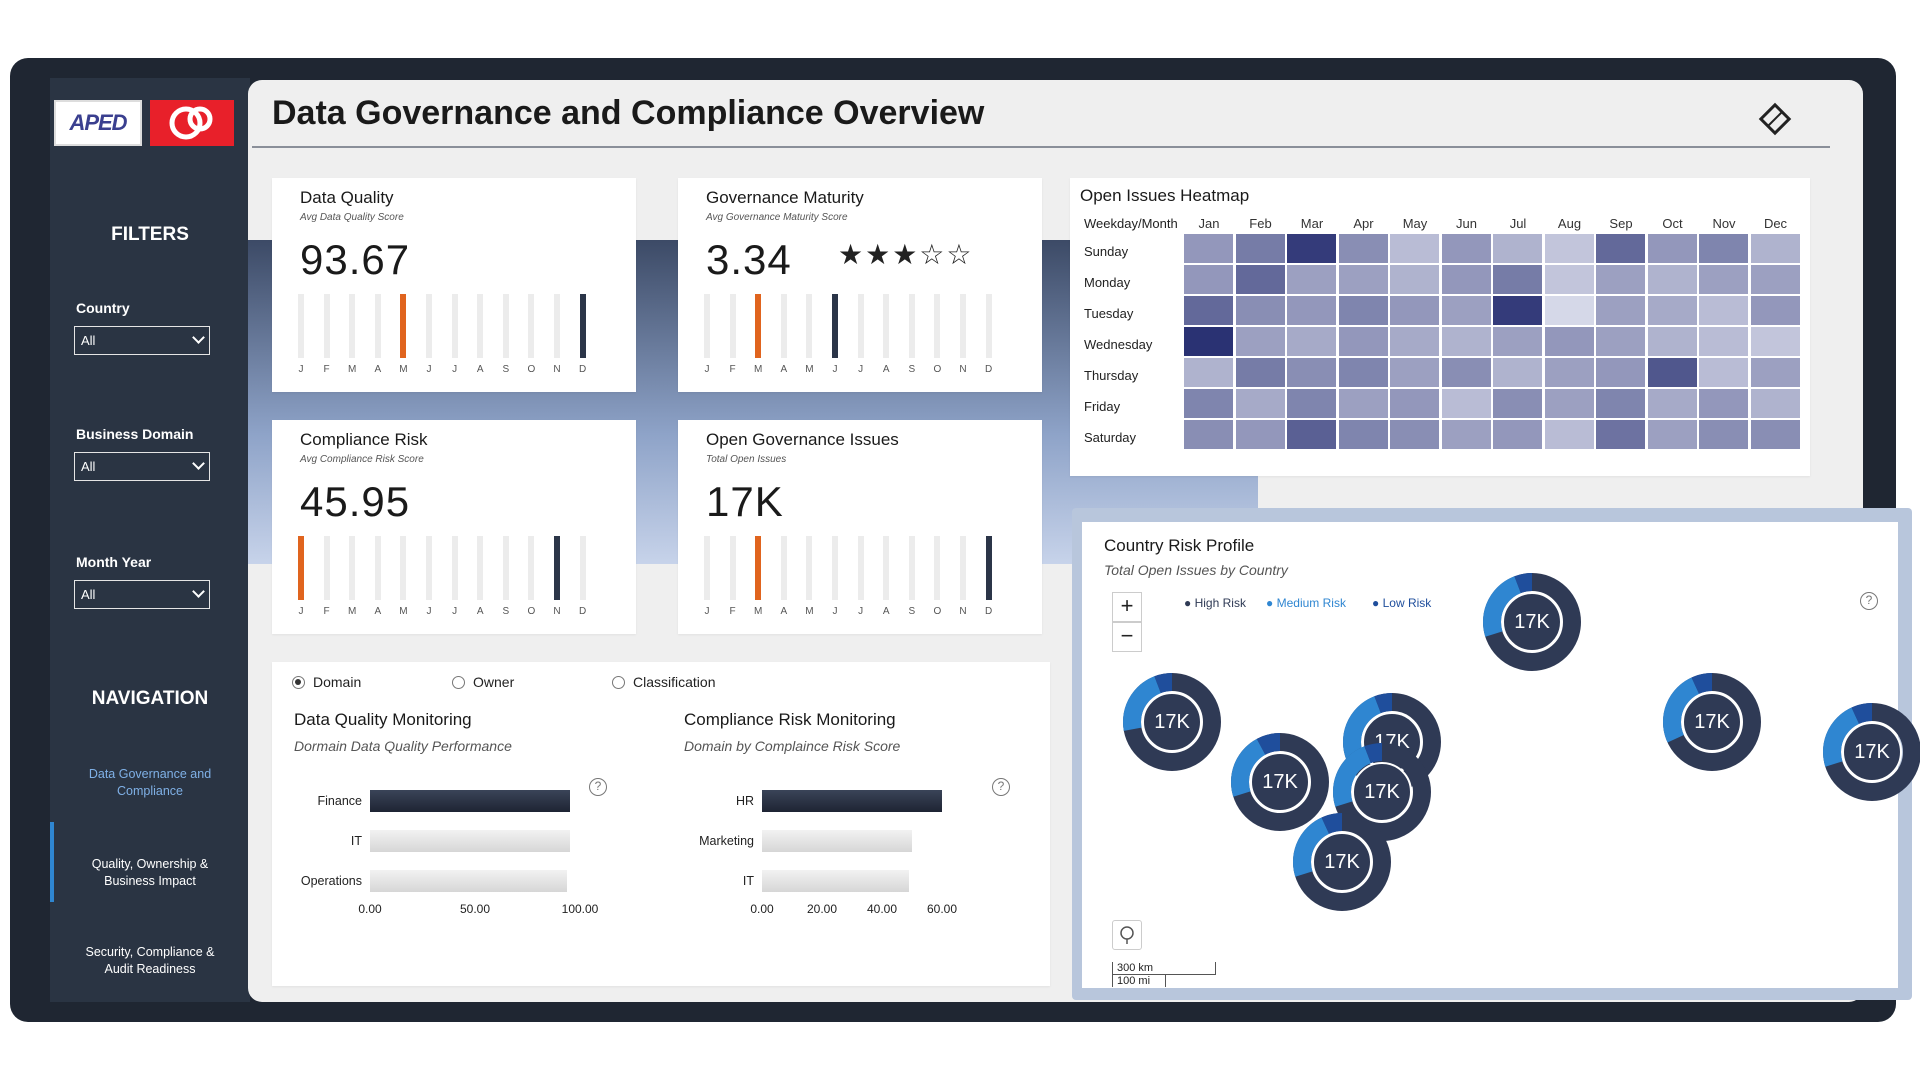  What do you see at coordinates (663, 682) in the screenshot?
I see `radio-classification: Classification` at bounding box center [663, 682].